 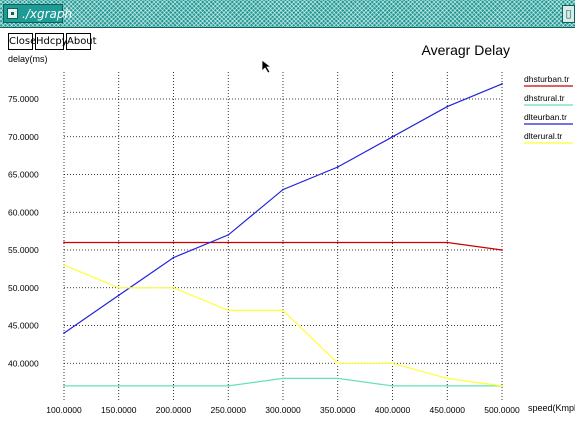 I want to click on hdcpy-button: Hdcpy, so click(x=51, y=41).